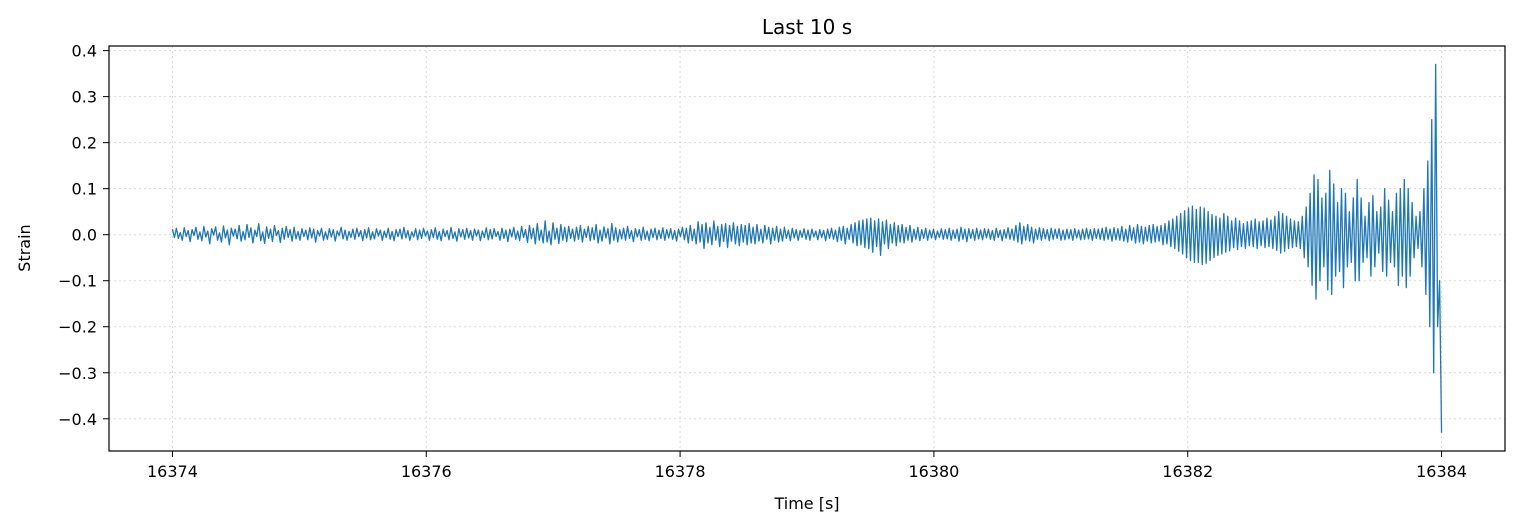 Image resolution: width=1518 pixels, height=528 pixels. Describe the element at coordinates (680, 471) in the screenshot. I see `x-tick-label: 16378` at that location.